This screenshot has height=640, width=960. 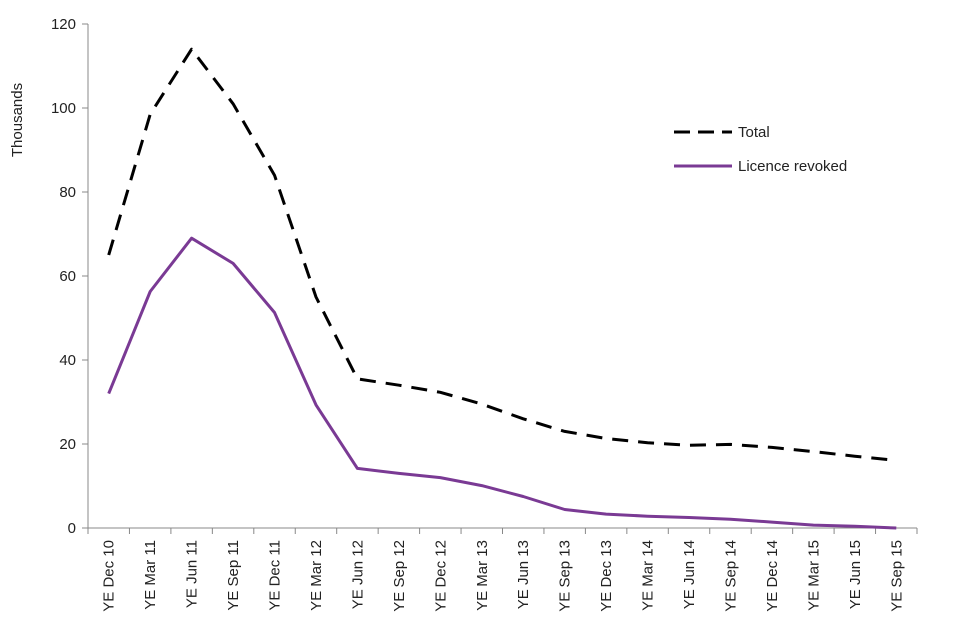 What do you see at coordinates (760, 149) in the screenshot?
I see `legend: Total Licence revoked` at bounding box center [760, 149].